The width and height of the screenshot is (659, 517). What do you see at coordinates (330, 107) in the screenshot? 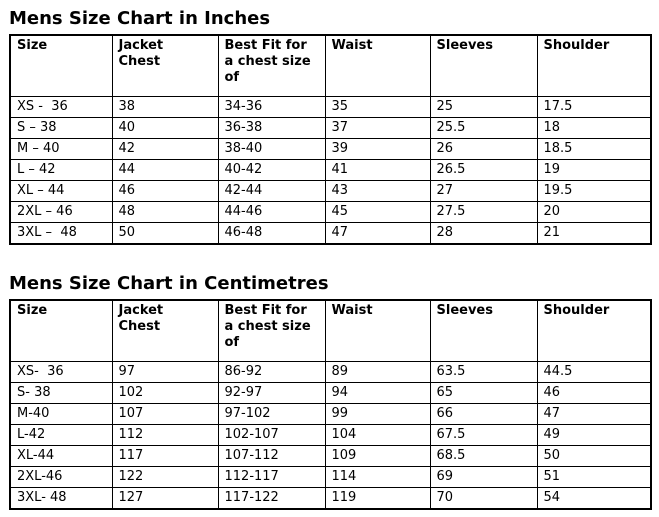
I see `table-row: XS - 36 38 34-36 35 25 17.5` at bounding box center [330, 107].